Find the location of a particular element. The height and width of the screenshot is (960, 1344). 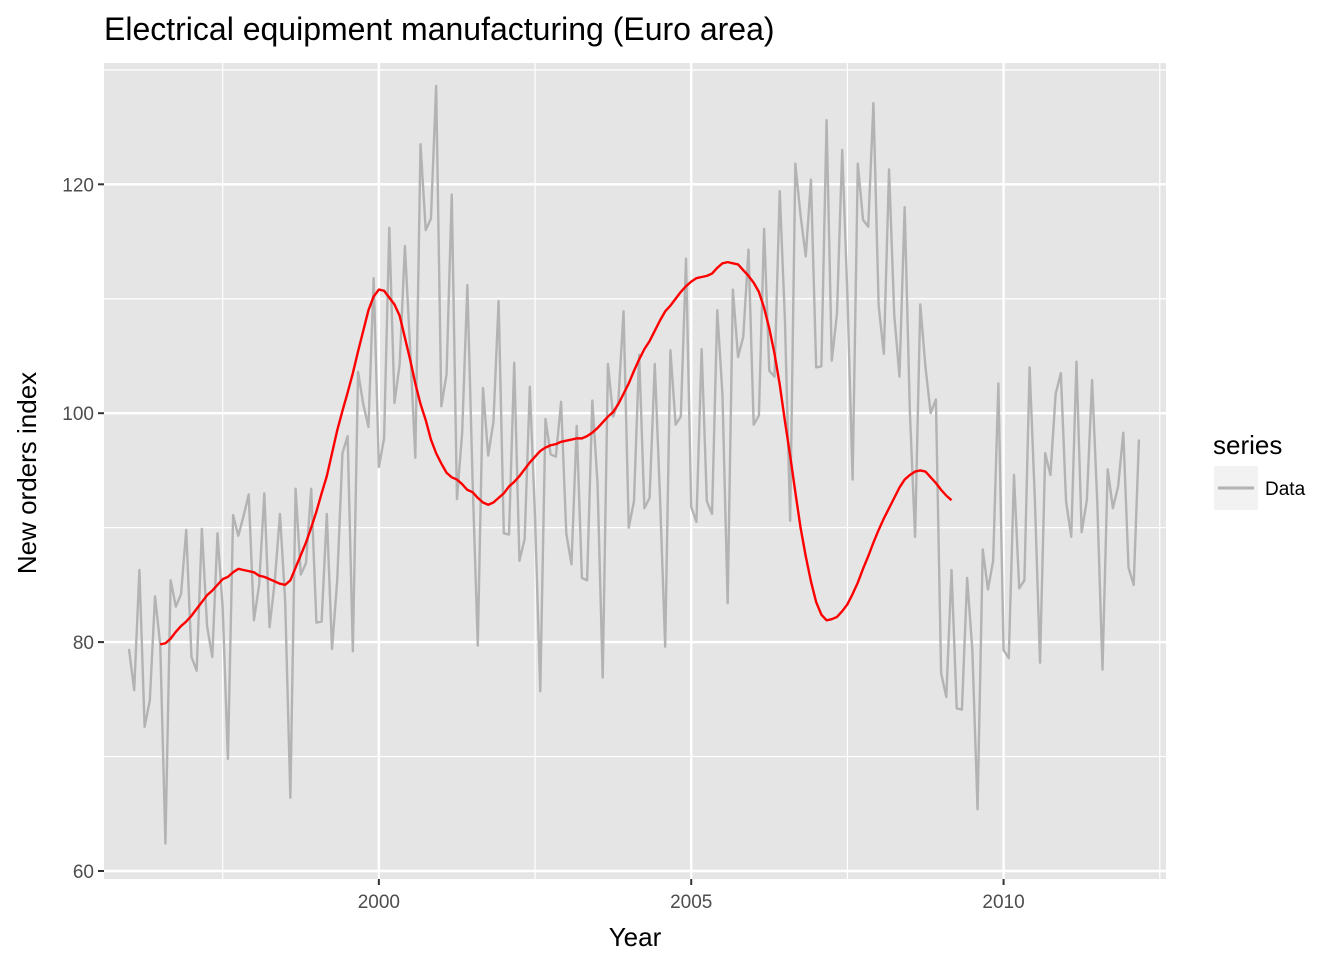

y-tick-label: 80 is located at coordinates (83, 643).